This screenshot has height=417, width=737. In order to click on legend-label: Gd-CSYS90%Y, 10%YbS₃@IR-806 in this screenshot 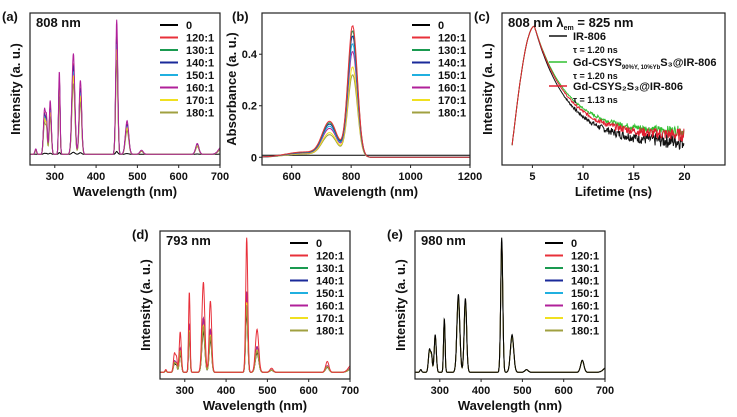, I will do `click(644, 64)`.